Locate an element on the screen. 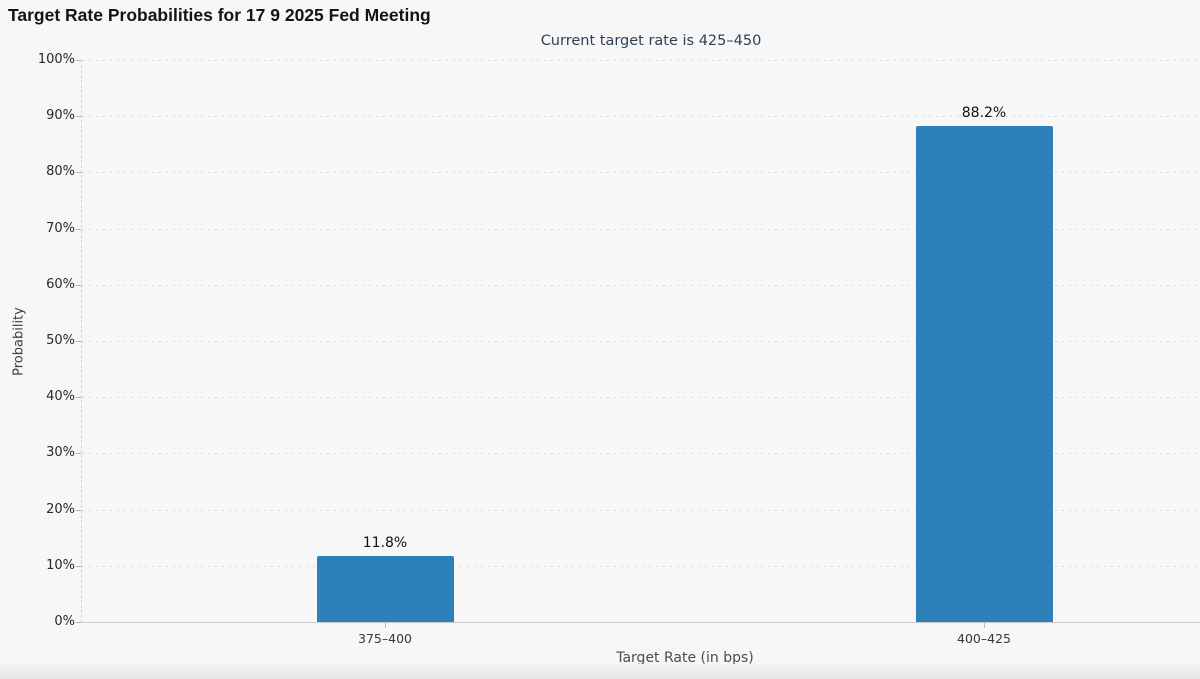 The height and width of the screenshot is (679, 1200). y-tick-label: 70% is located at coordinates (60, 228).